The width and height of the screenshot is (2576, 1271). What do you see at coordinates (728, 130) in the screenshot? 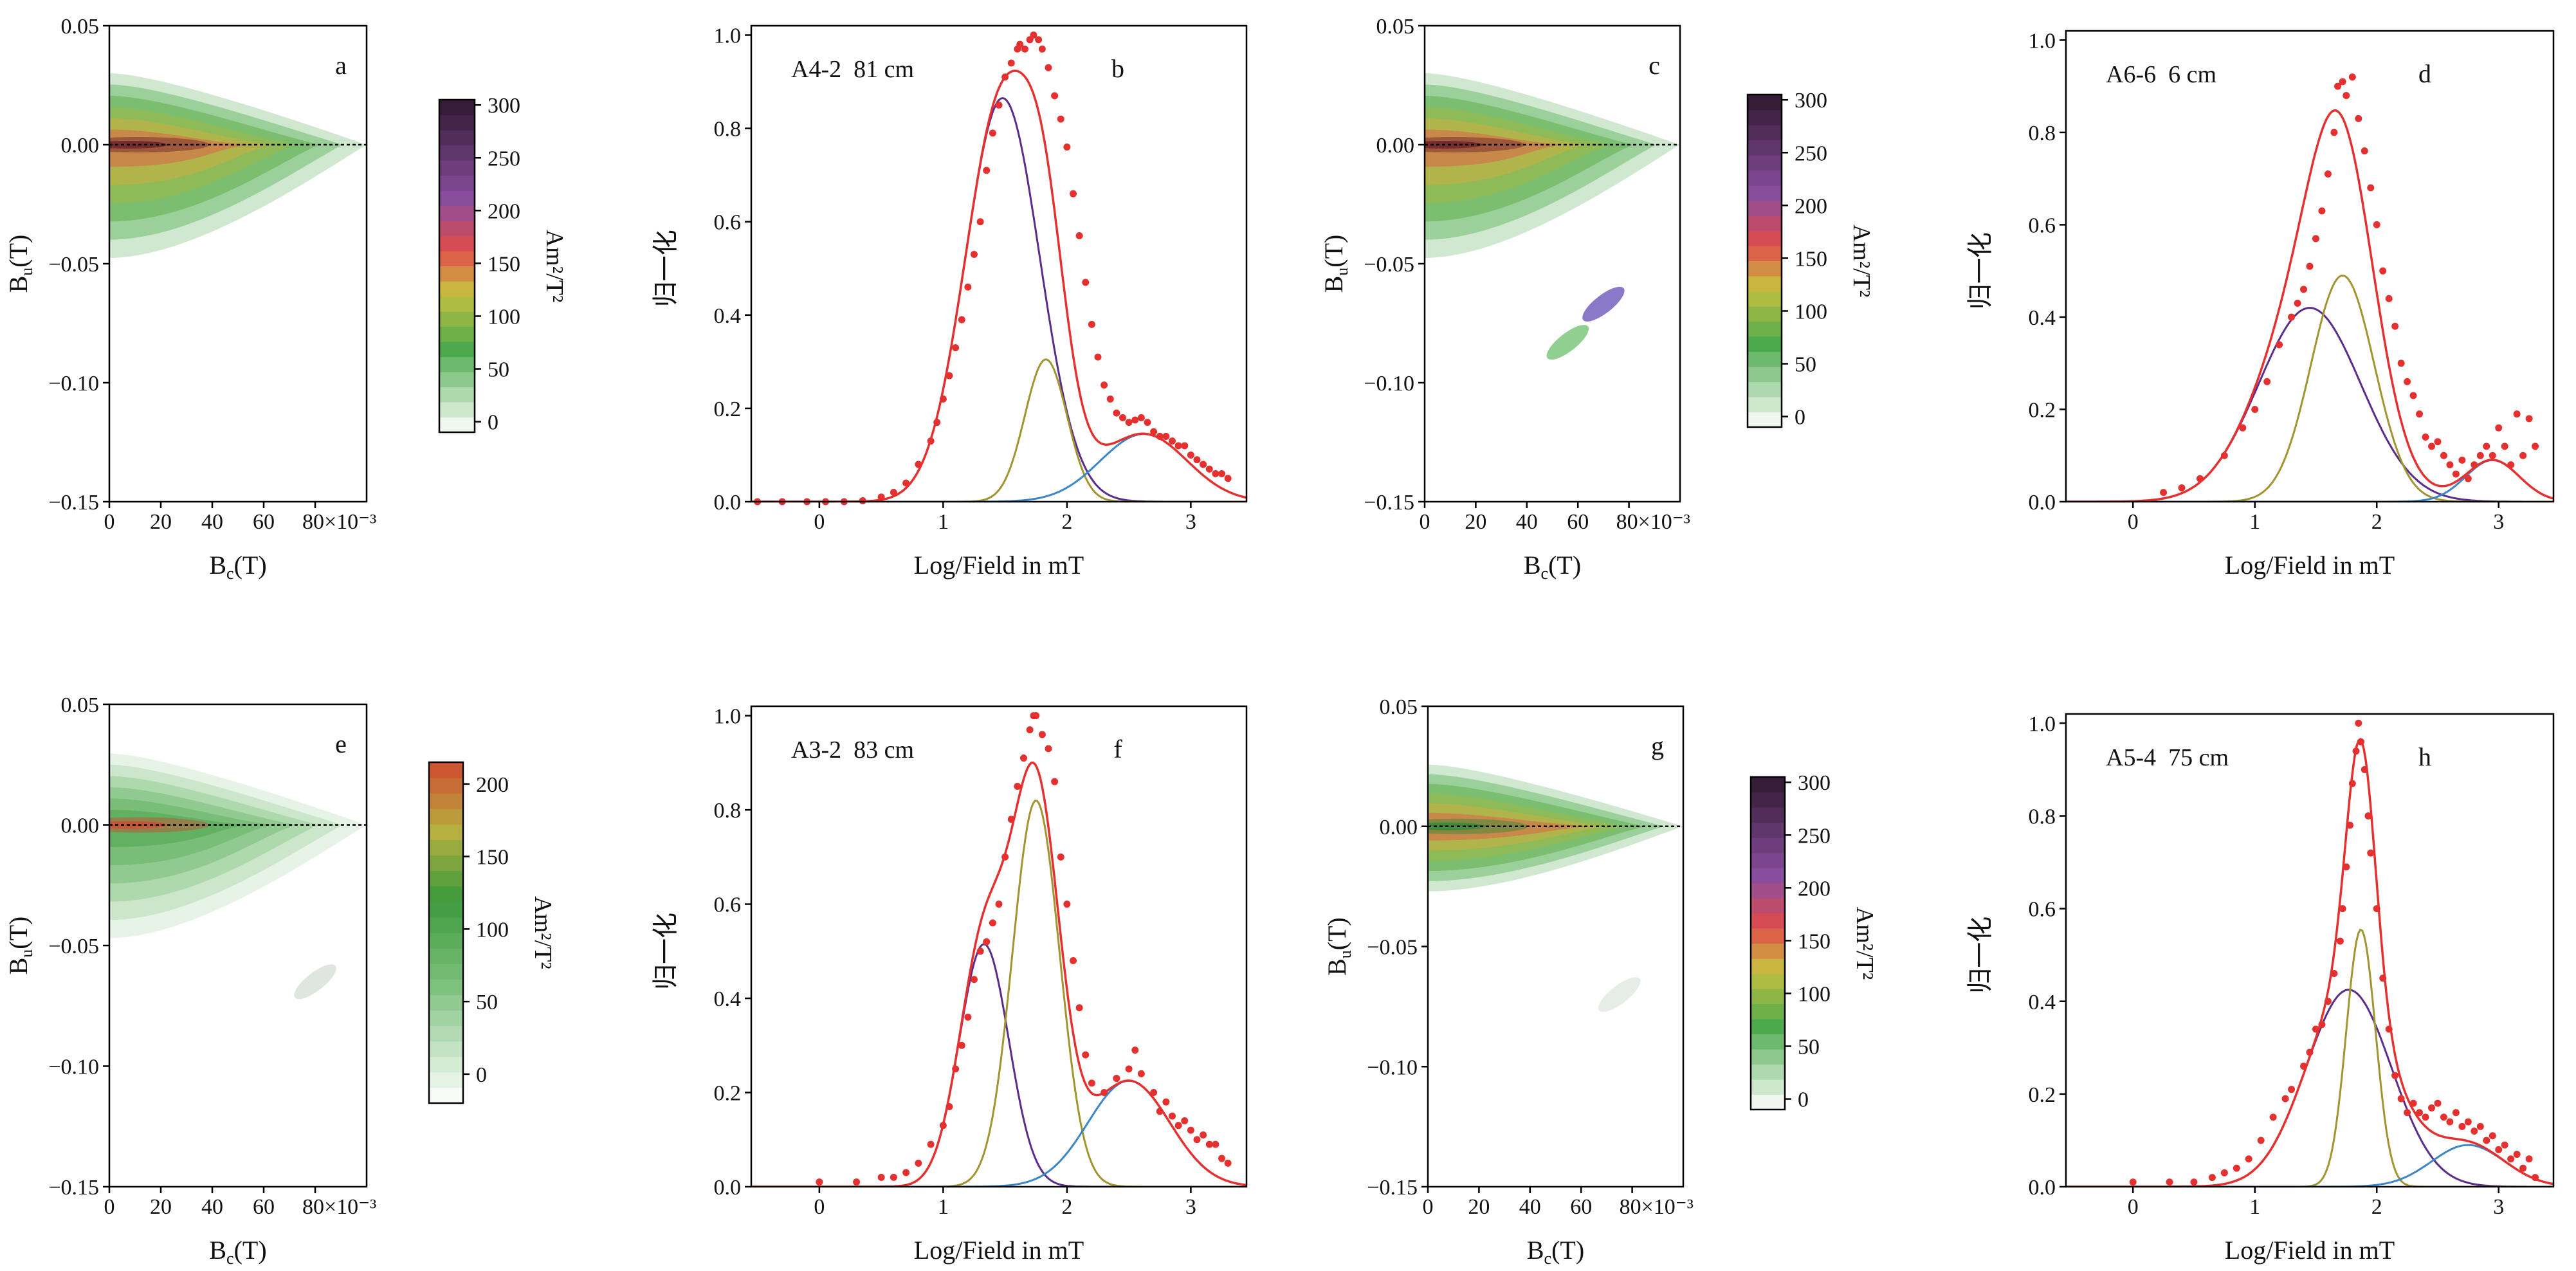
I see `panel-b-y-tick-label: 0.8` at bounding box center [728, 130].